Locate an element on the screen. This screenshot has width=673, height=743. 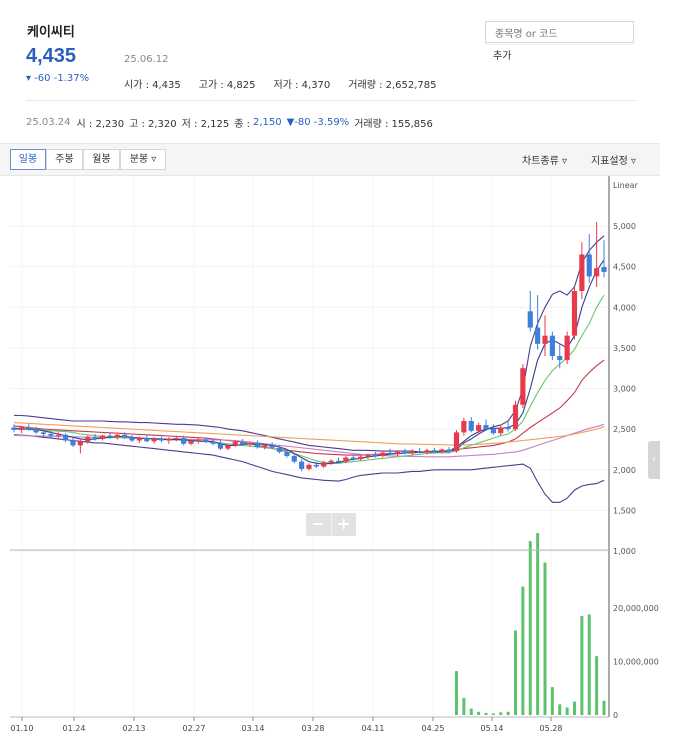
date-tick: 05.28 is located at coordinates (551, 728).